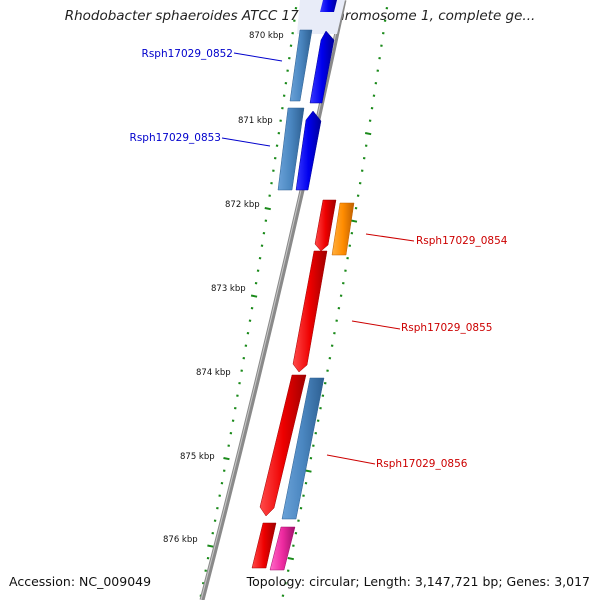 Image resolution: width=600 pixels, height=600 pixels. I want to click on cds-feature-top, so click(328, 6).